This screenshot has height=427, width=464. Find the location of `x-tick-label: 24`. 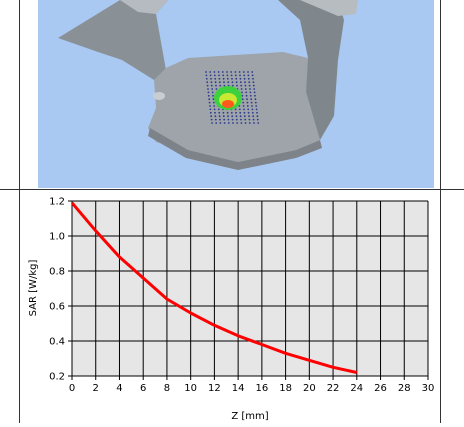

x-tick-label: 24 is located at coordinates (356, 388).